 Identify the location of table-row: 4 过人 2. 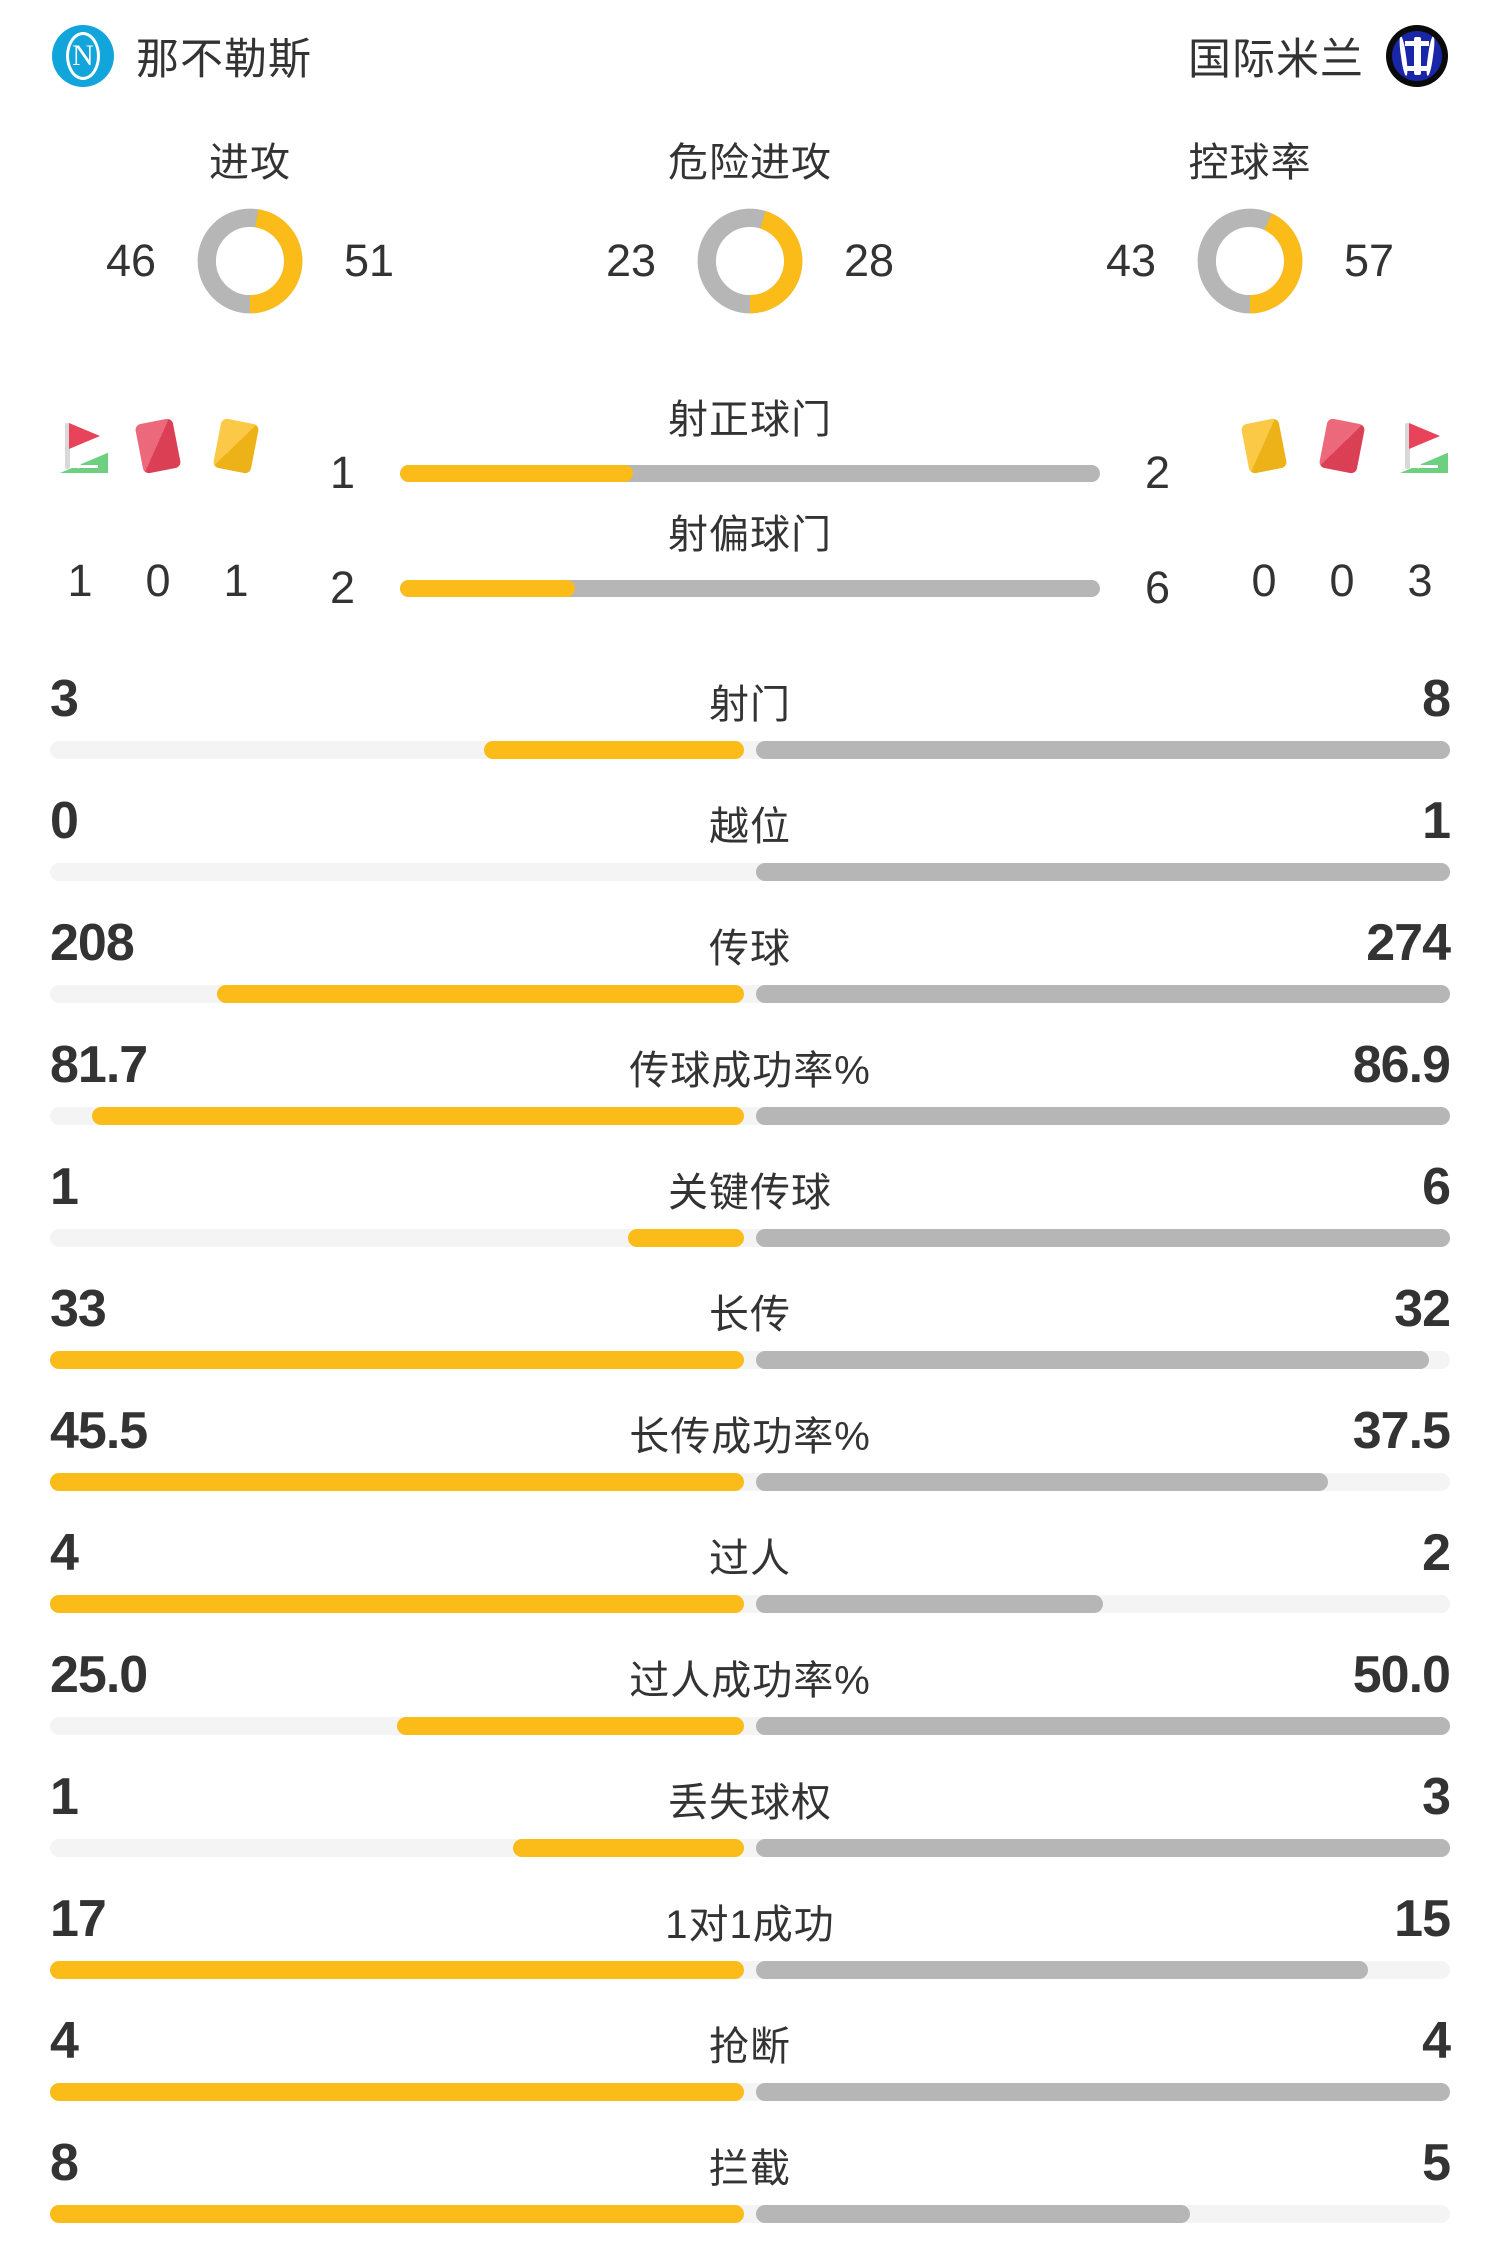
(750, 1562).